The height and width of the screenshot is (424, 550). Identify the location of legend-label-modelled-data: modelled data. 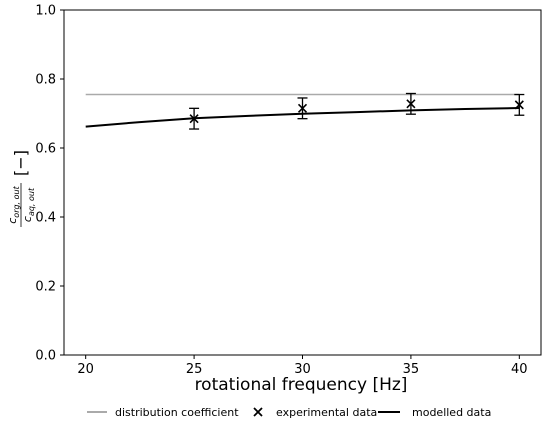
(451, 412).